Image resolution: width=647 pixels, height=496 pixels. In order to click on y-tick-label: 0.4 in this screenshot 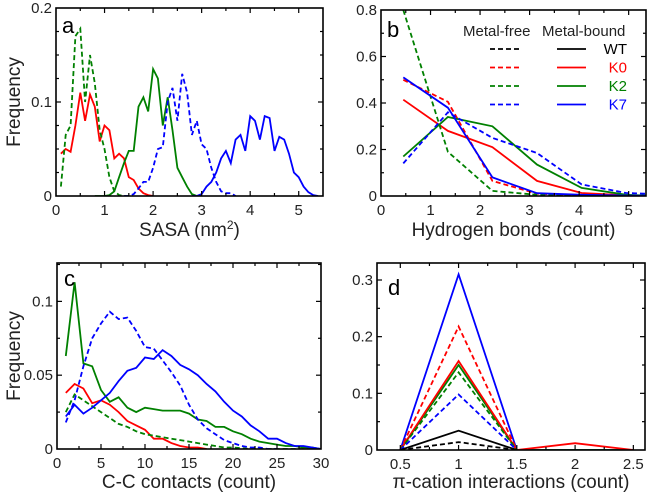, I will do `click(366, 103)`.